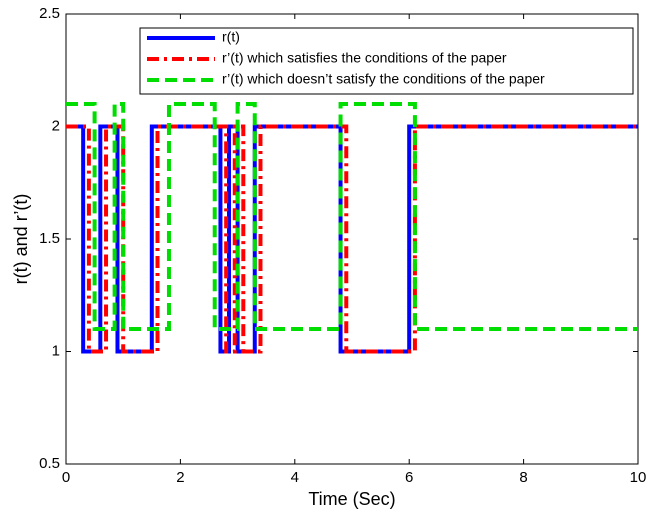 Image resolution: width=649 pixels, height=519 pixels. What do you see at coordinates (66, 477) in the screenshot?
I see `x-tick-label: 0` at bounding box center [66, 477].